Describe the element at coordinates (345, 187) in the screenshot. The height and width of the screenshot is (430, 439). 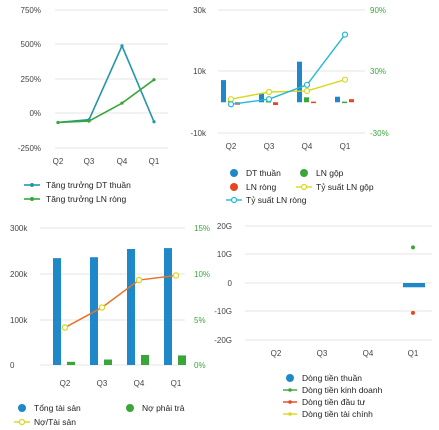
I see `legend-label: Tỷ suất LN gộp` at that location.